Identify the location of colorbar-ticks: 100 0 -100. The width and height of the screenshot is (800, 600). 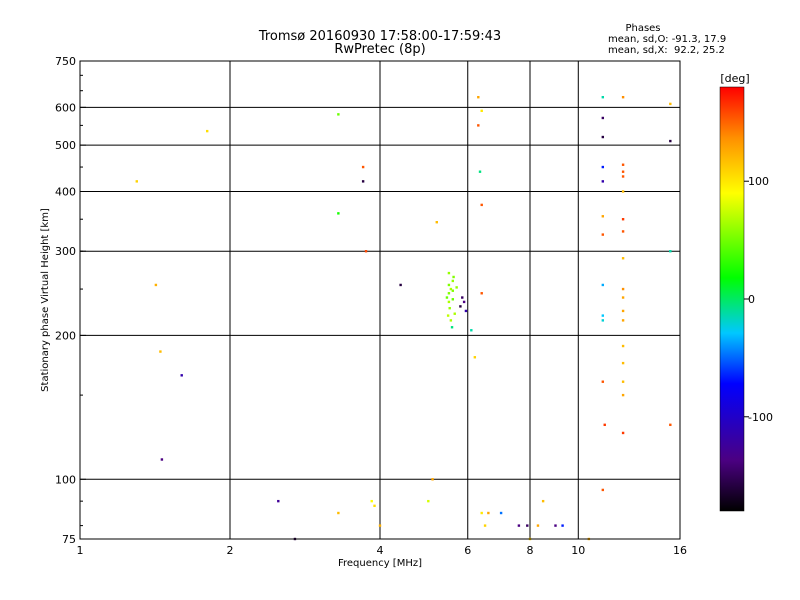
(758, 299).